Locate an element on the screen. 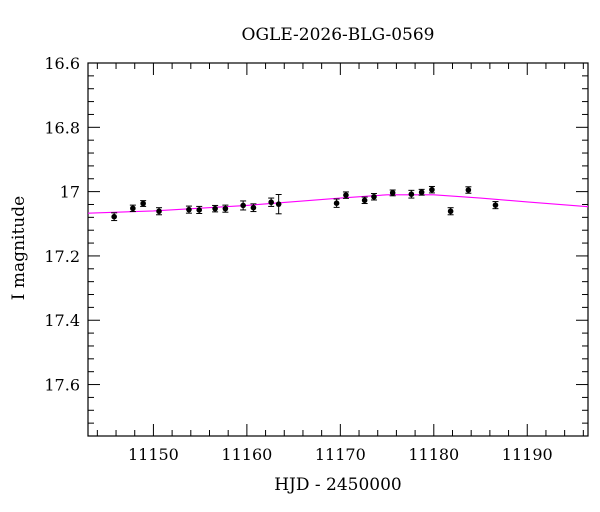 This screenshot has height=512, width=600. x-tick-label: 11160 is located at coordinates (246, 454).